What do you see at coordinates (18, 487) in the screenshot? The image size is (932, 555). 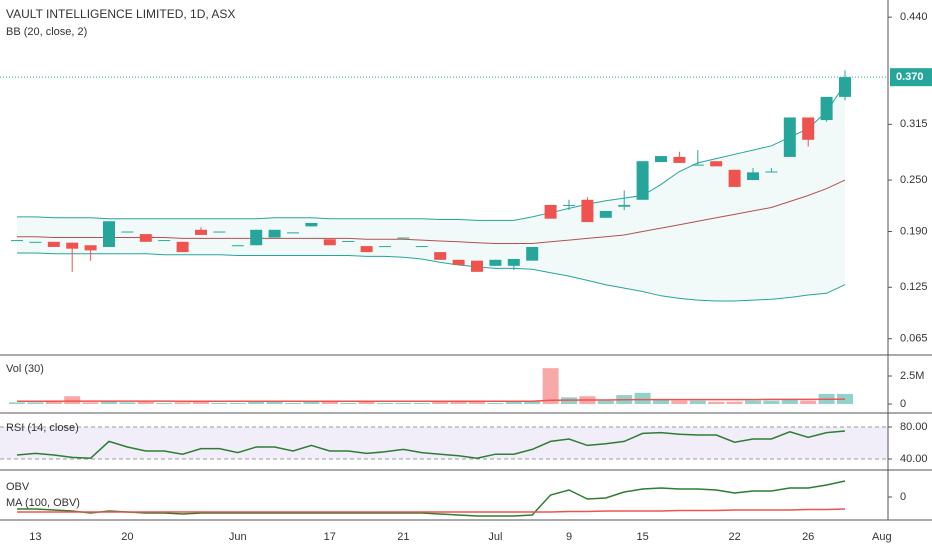 I see `indicator-label: OBV` at bounding box center [18, 487].